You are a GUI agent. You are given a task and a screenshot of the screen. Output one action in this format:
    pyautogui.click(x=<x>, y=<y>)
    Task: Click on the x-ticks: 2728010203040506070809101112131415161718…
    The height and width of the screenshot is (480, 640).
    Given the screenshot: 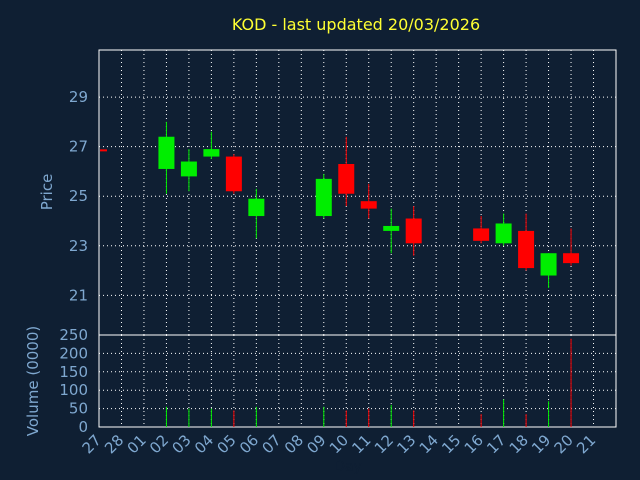 What is the action you would take?
    pyautogui.click(x=339, y=444)
    